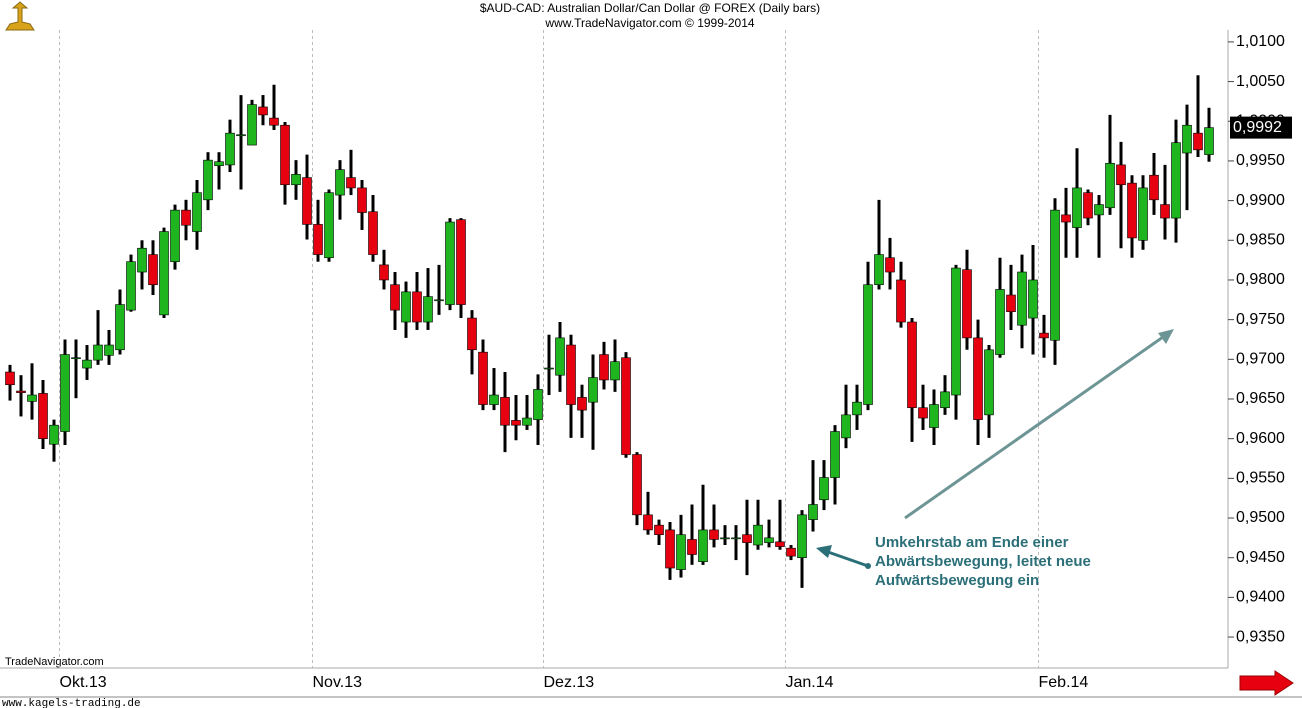  I want to click on scroll-arrow, so click(1266, 683).